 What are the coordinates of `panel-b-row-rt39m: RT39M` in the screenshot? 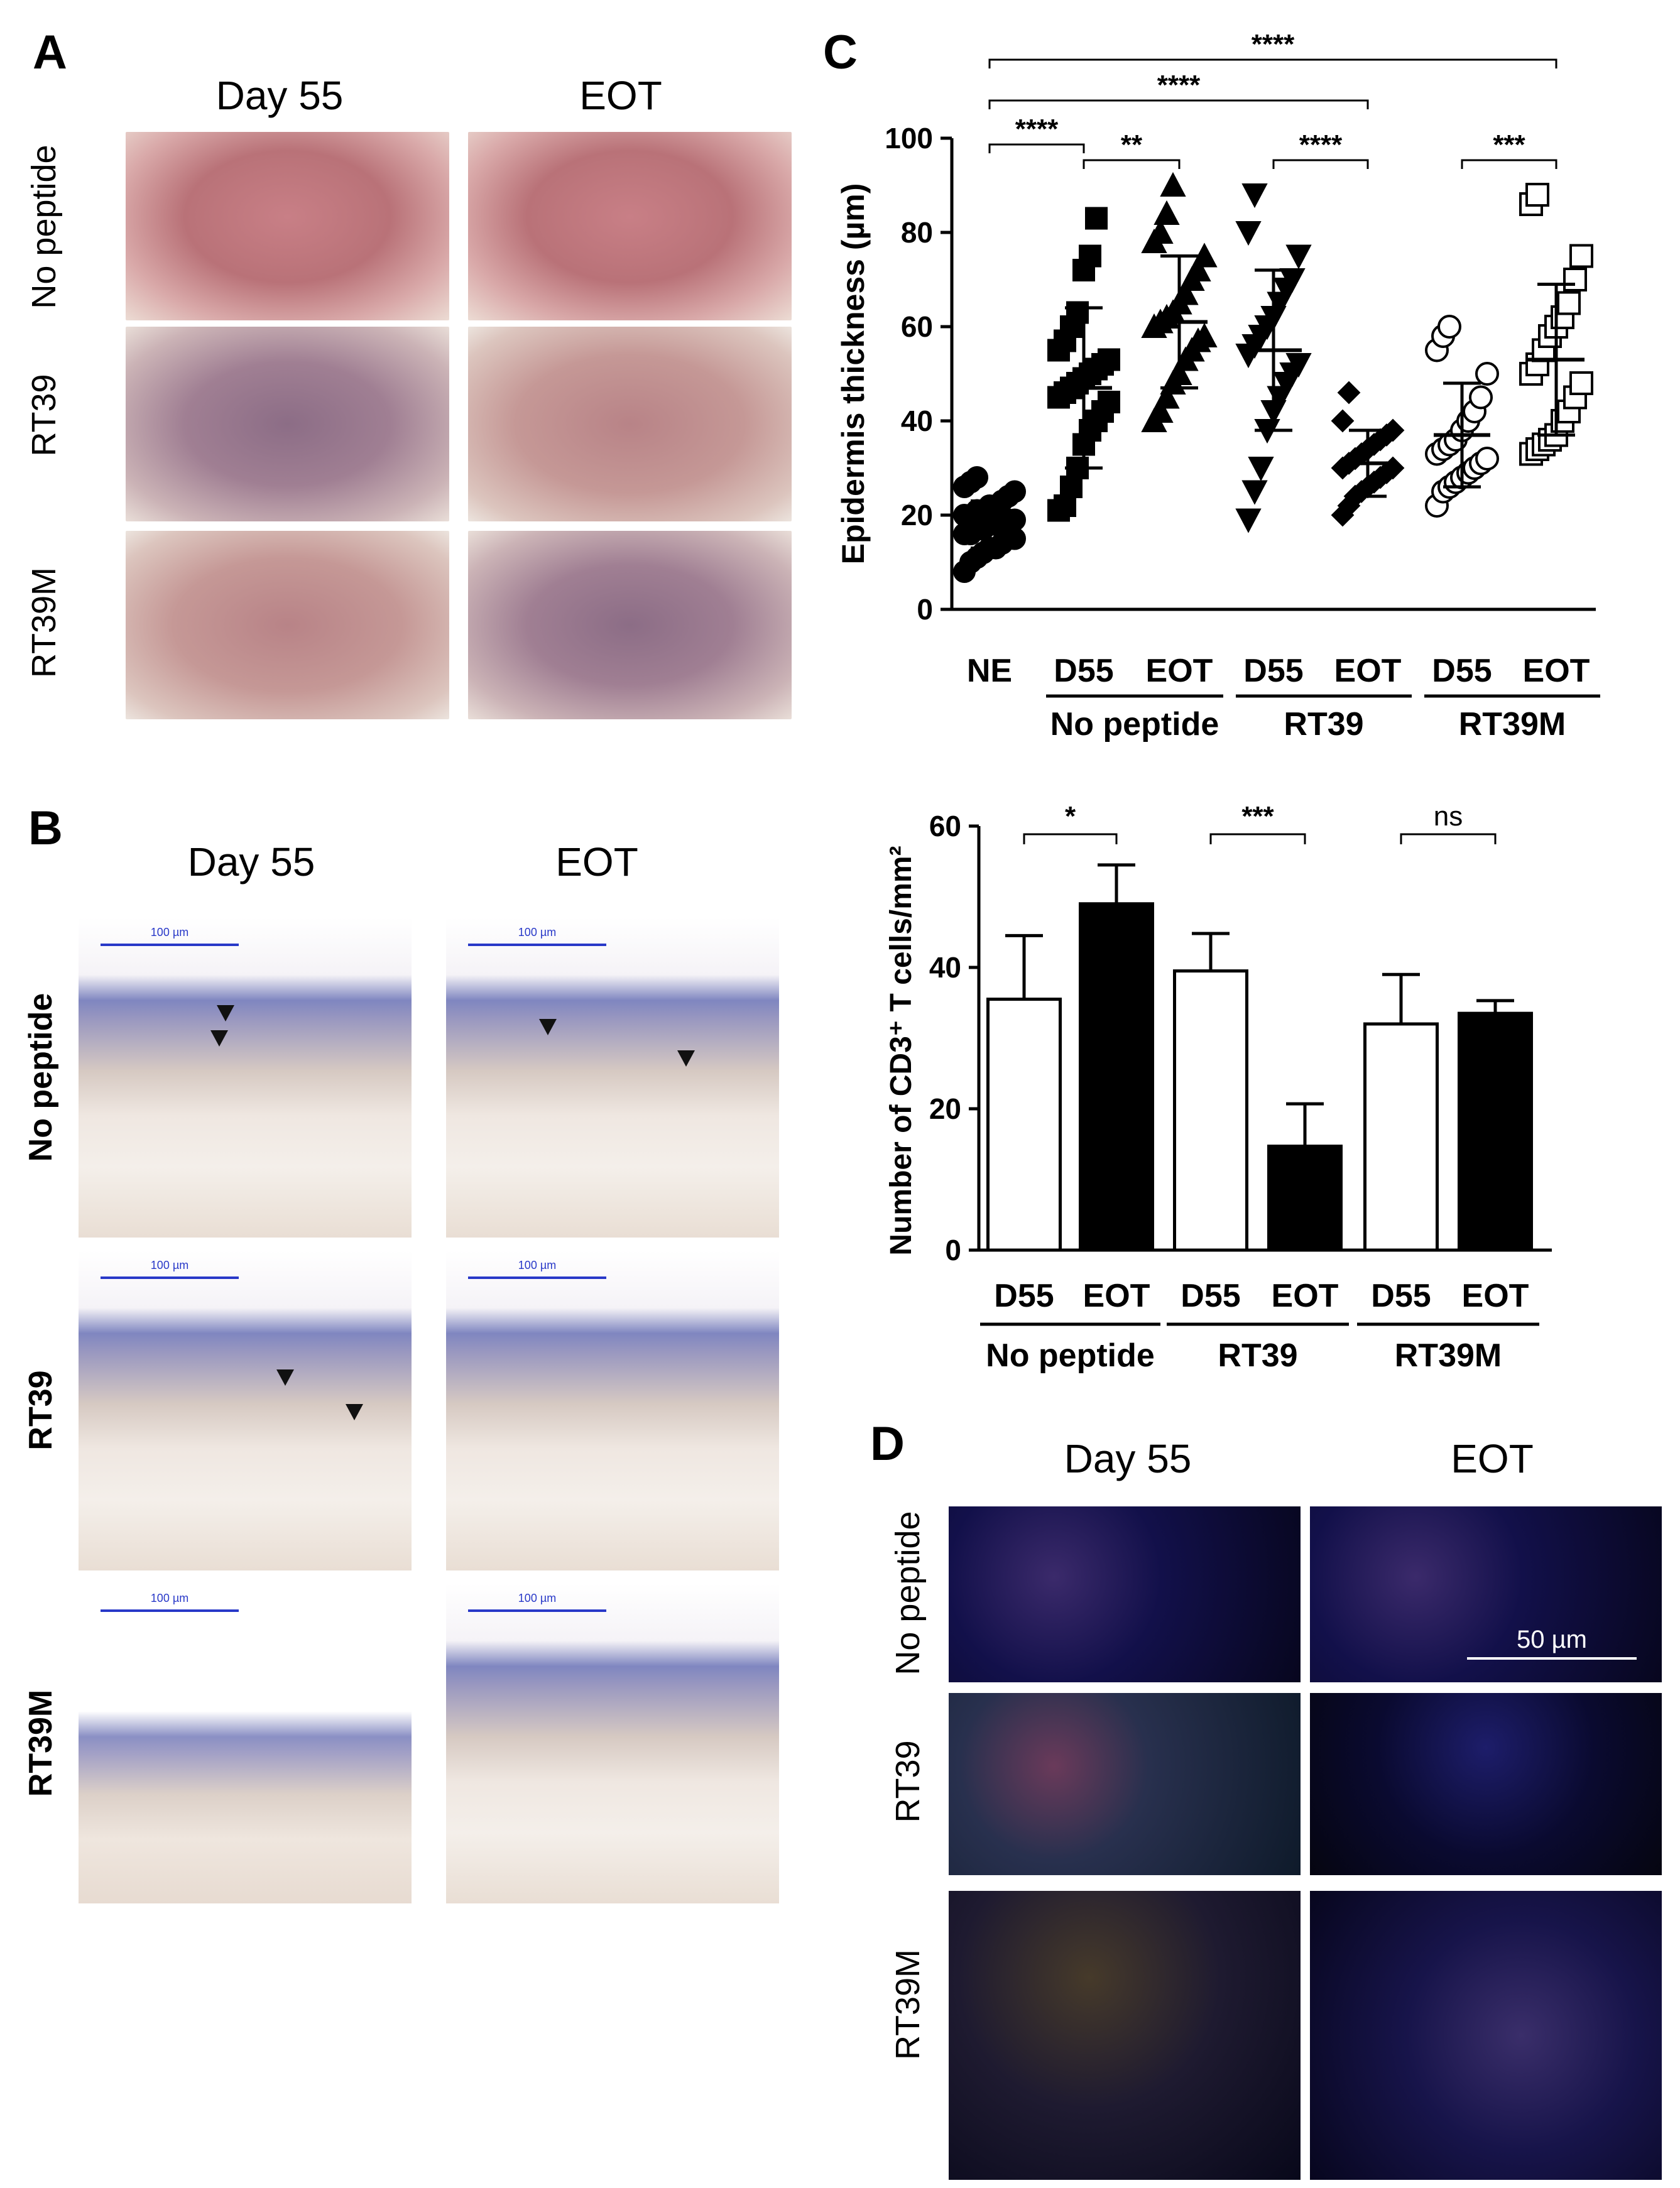 It's located at (41, 1743).